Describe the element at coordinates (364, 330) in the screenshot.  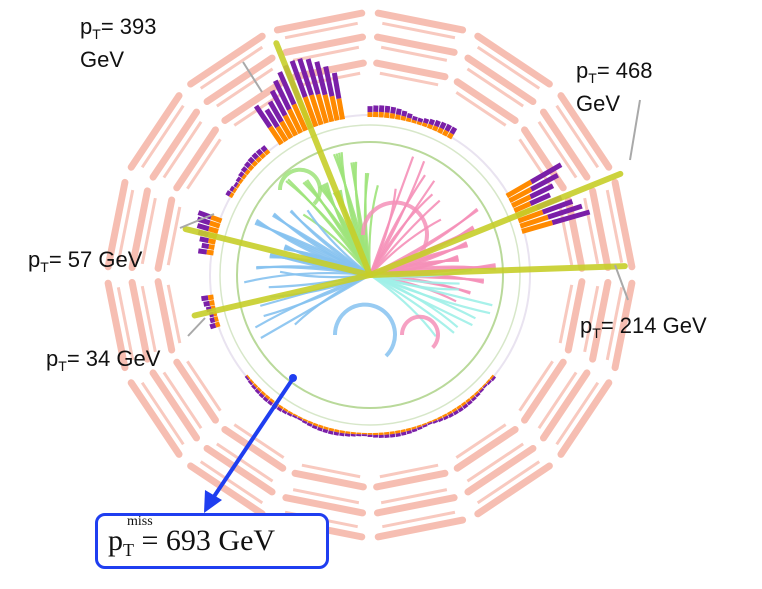
I see `looping-track` at that location.